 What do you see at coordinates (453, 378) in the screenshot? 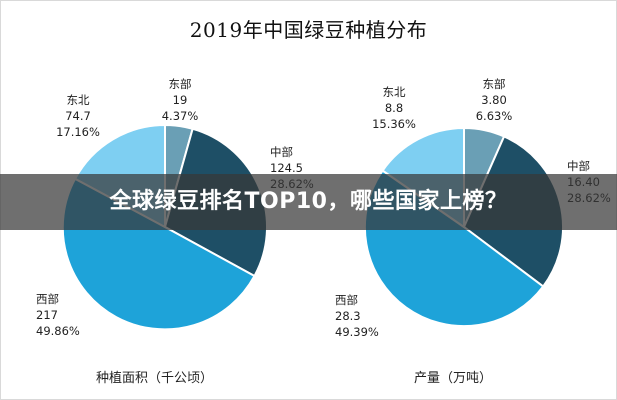
I see `pie2-xlabel: 产量（万吨）` at bounding box center [453, 378].